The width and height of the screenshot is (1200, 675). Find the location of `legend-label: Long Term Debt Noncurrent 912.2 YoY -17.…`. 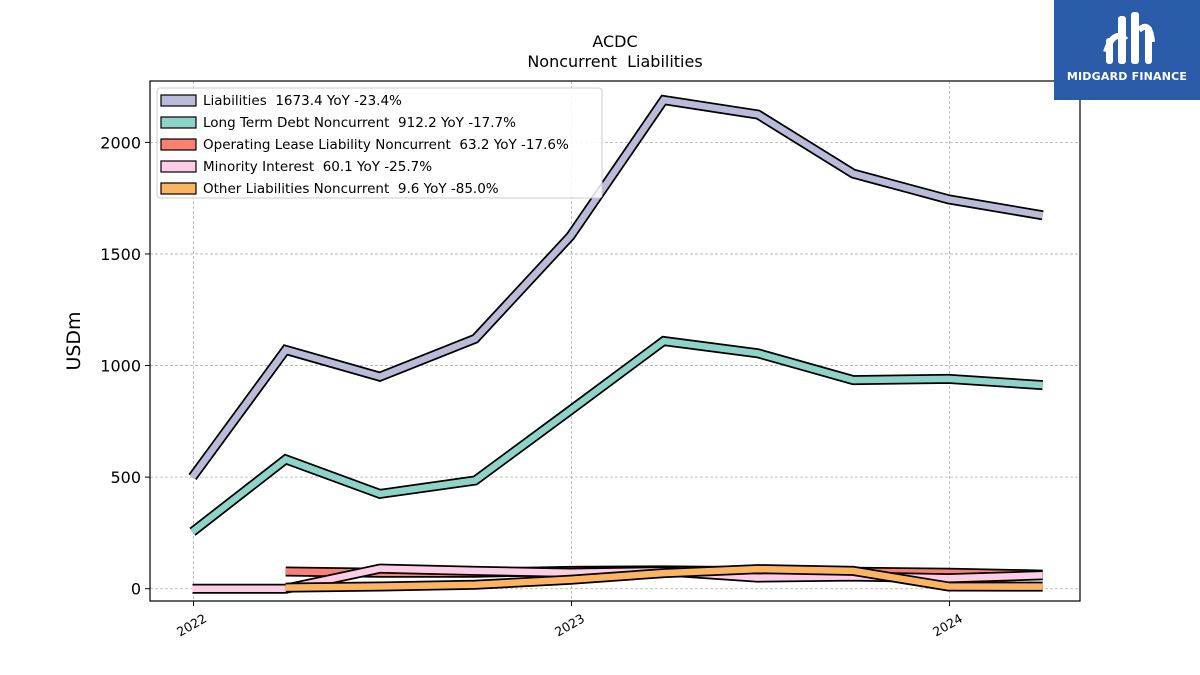

legend-label: Long Term Debt Noncurrent 912.2 YoY -17.… is located at coordinates (359, 123).